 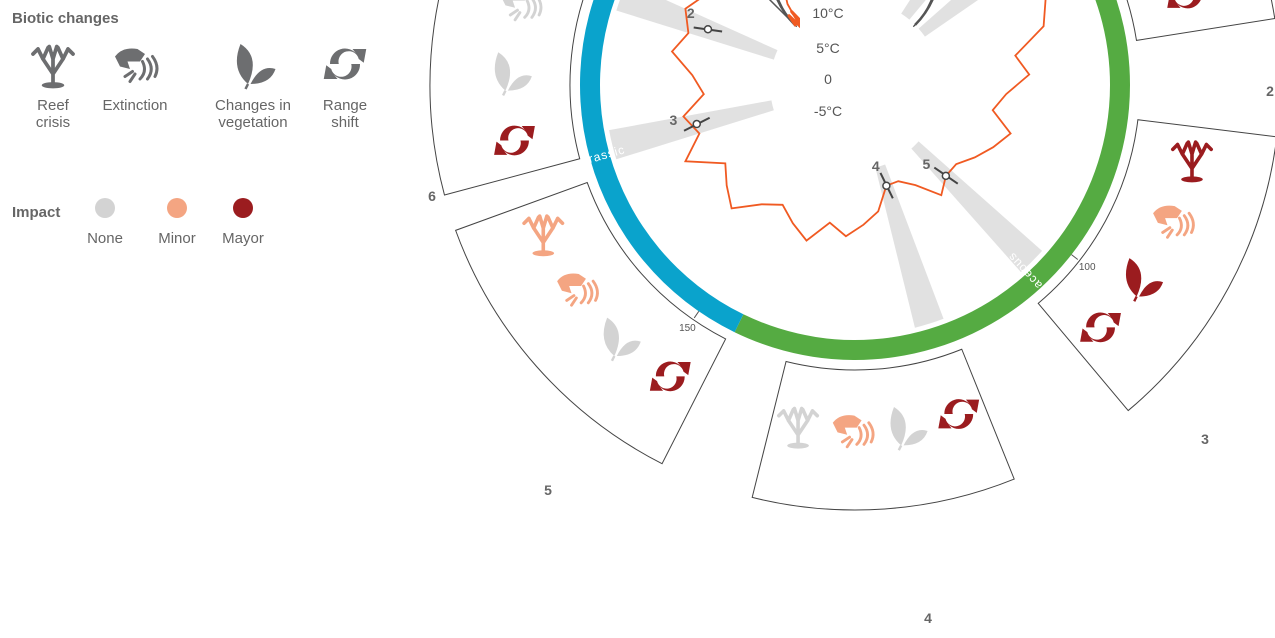 I want to click on event-number: 3, so click(x=673, y=120).